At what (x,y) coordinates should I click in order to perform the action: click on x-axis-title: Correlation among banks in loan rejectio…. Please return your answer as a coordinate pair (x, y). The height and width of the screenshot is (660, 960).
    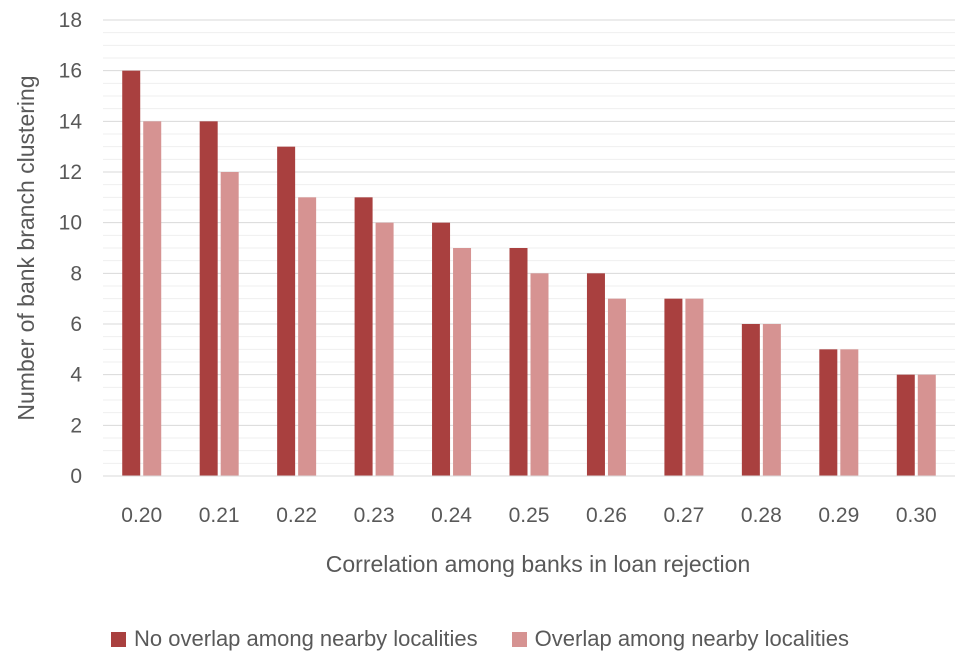
    Looking at the image, I should click on (538, 564).